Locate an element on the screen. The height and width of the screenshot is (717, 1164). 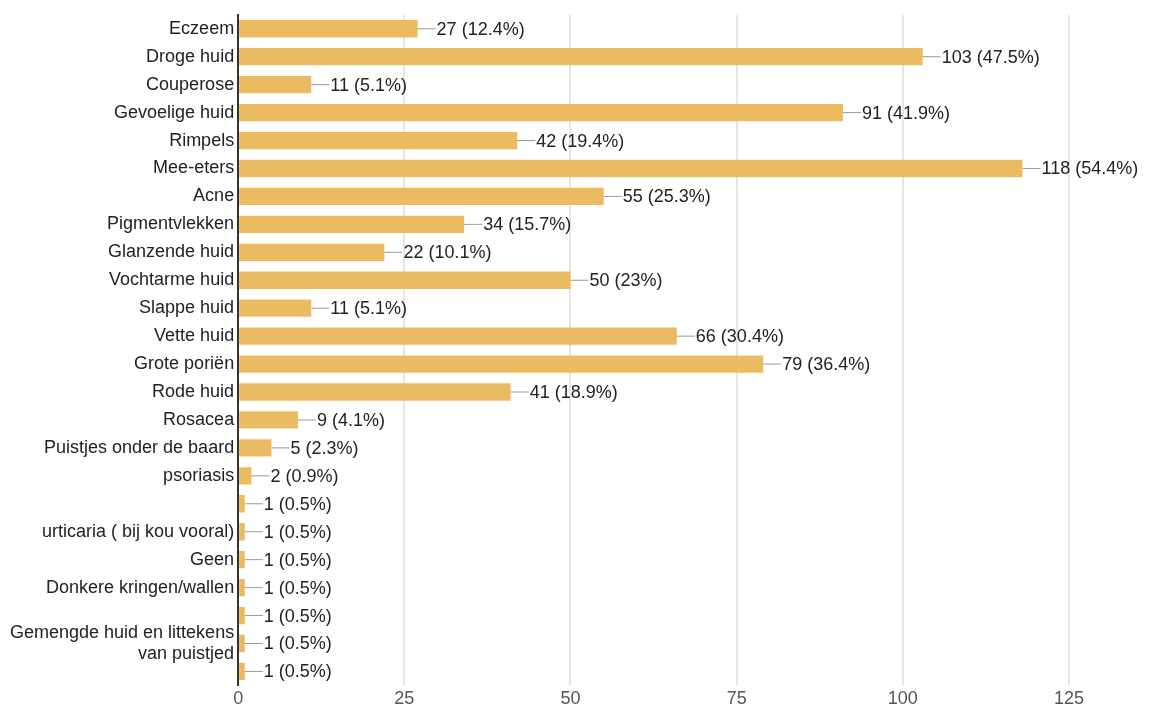
y-tick-label: Gevoelige huid is located at coordinates (174, 111).